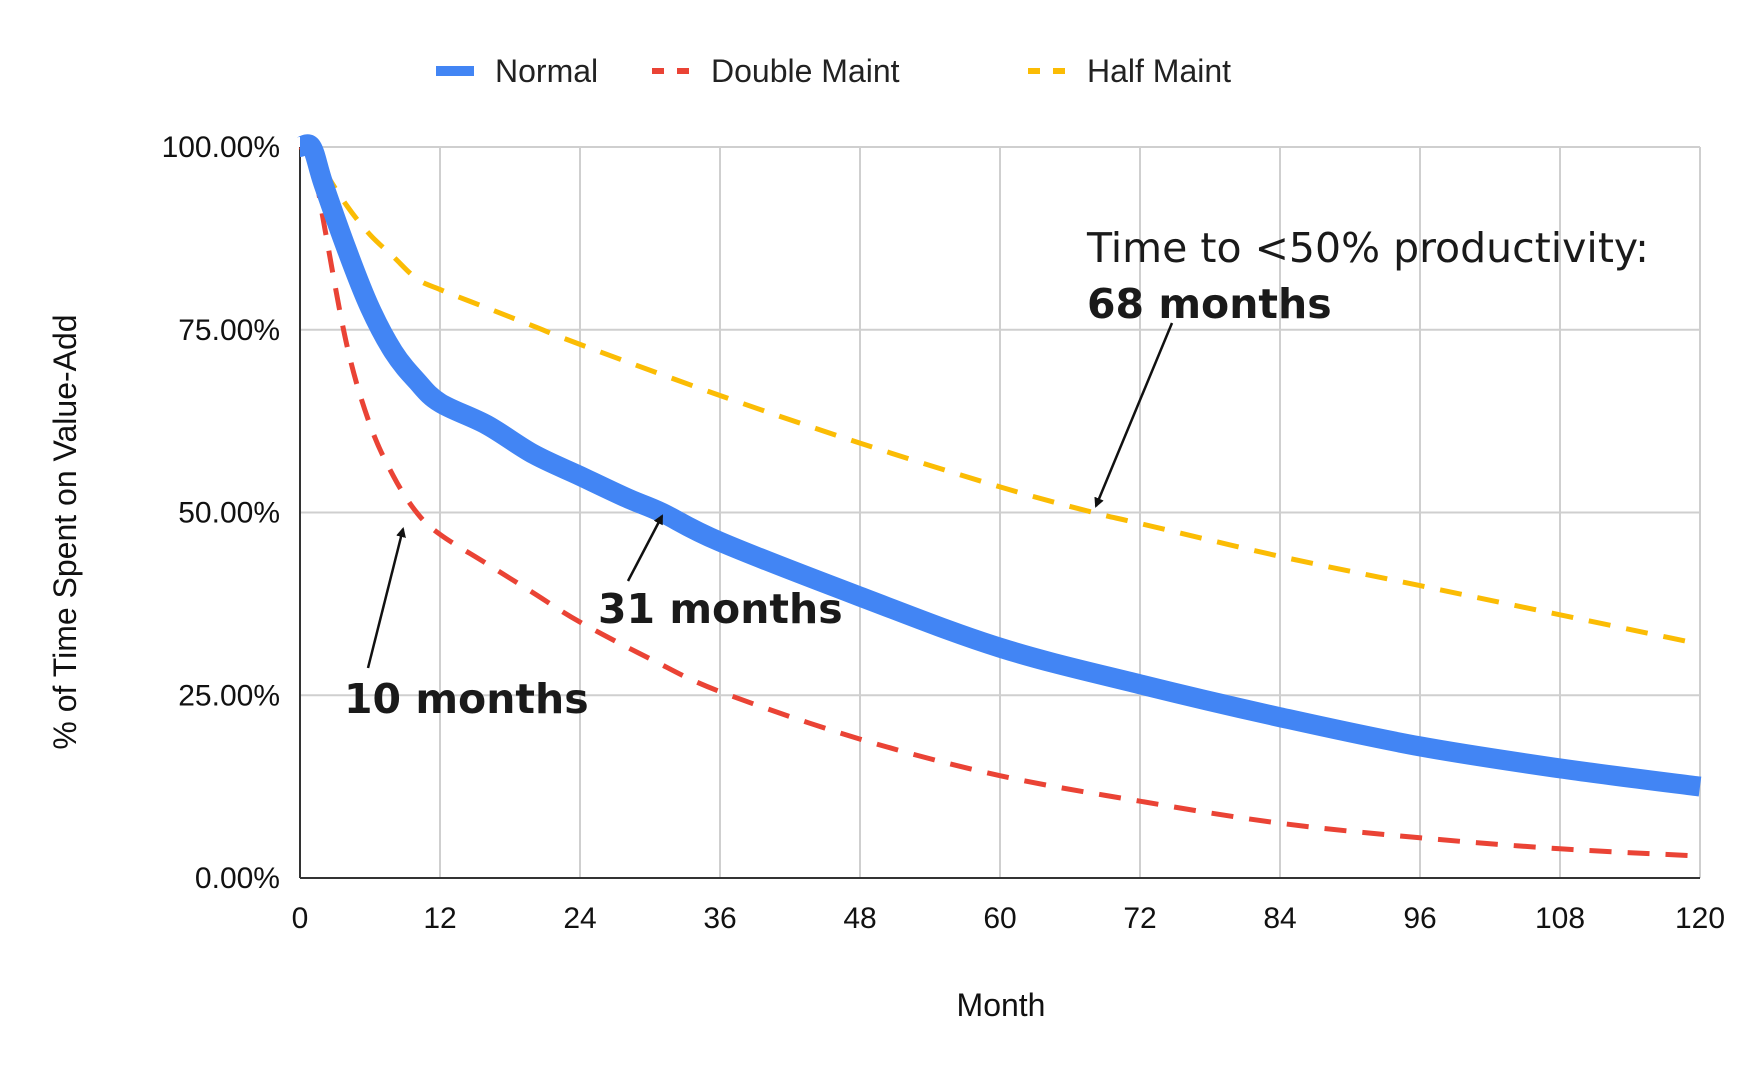 This screenshot has height=1080, width=1750. I want to click on y-tick-label: 0.00%, so click(237, 878).